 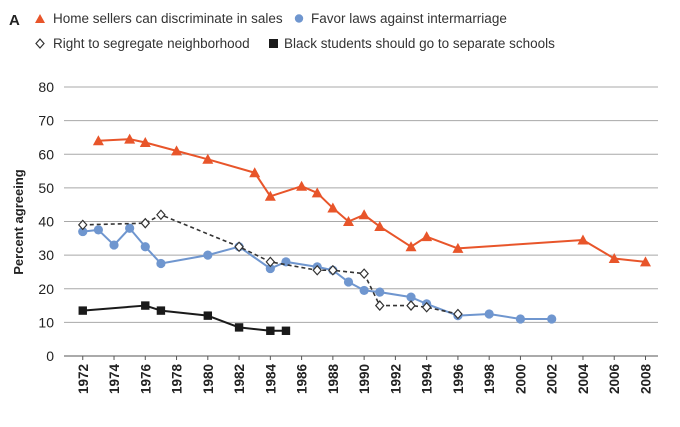 I want to click on data-point-3-1985, so click(x=286, y=330).